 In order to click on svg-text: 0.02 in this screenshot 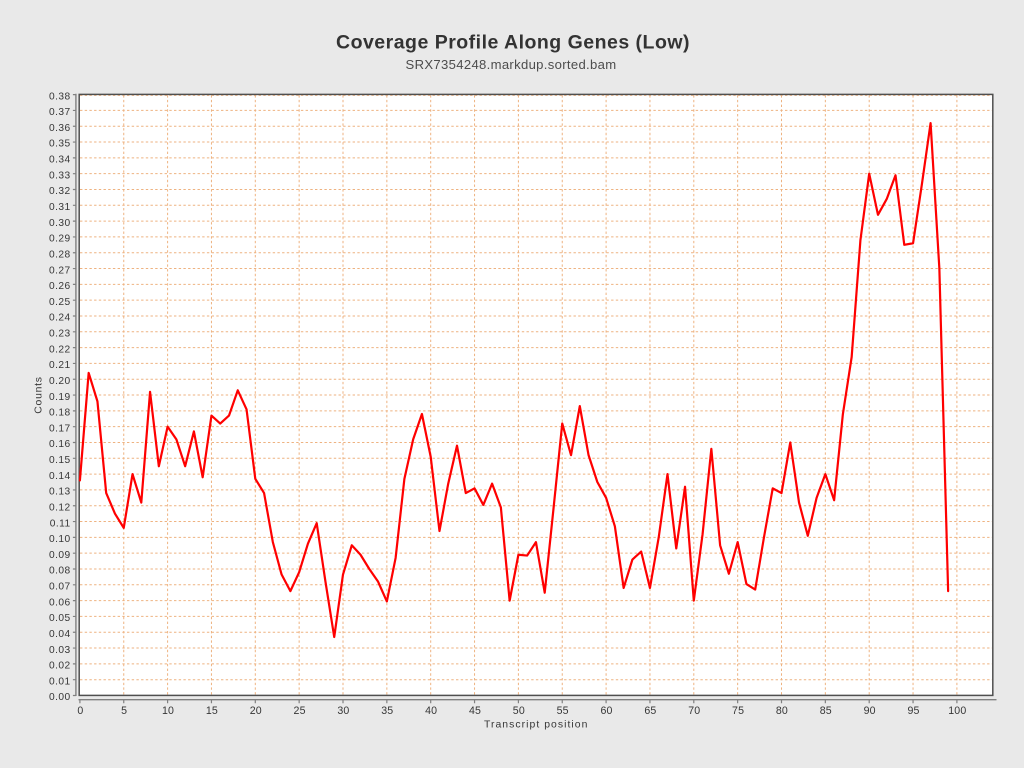, I will do `click(60, 666)`.